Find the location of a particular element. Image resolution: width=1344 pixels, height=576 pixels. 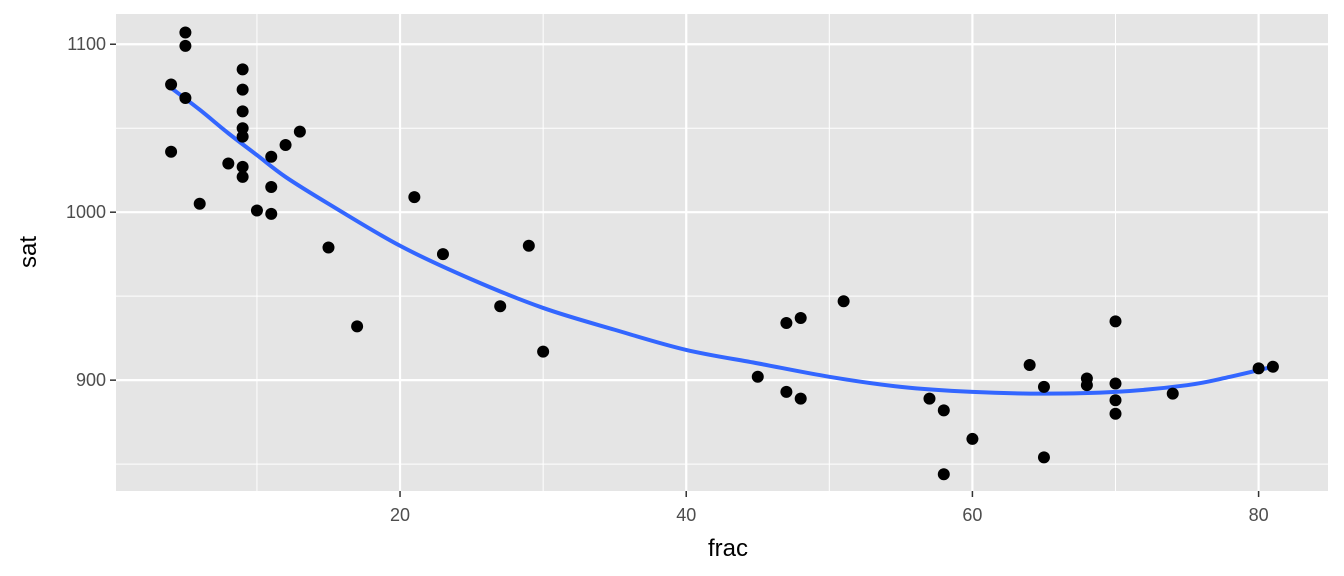

y-axis-title: sat is located at coordinates (28, 252).